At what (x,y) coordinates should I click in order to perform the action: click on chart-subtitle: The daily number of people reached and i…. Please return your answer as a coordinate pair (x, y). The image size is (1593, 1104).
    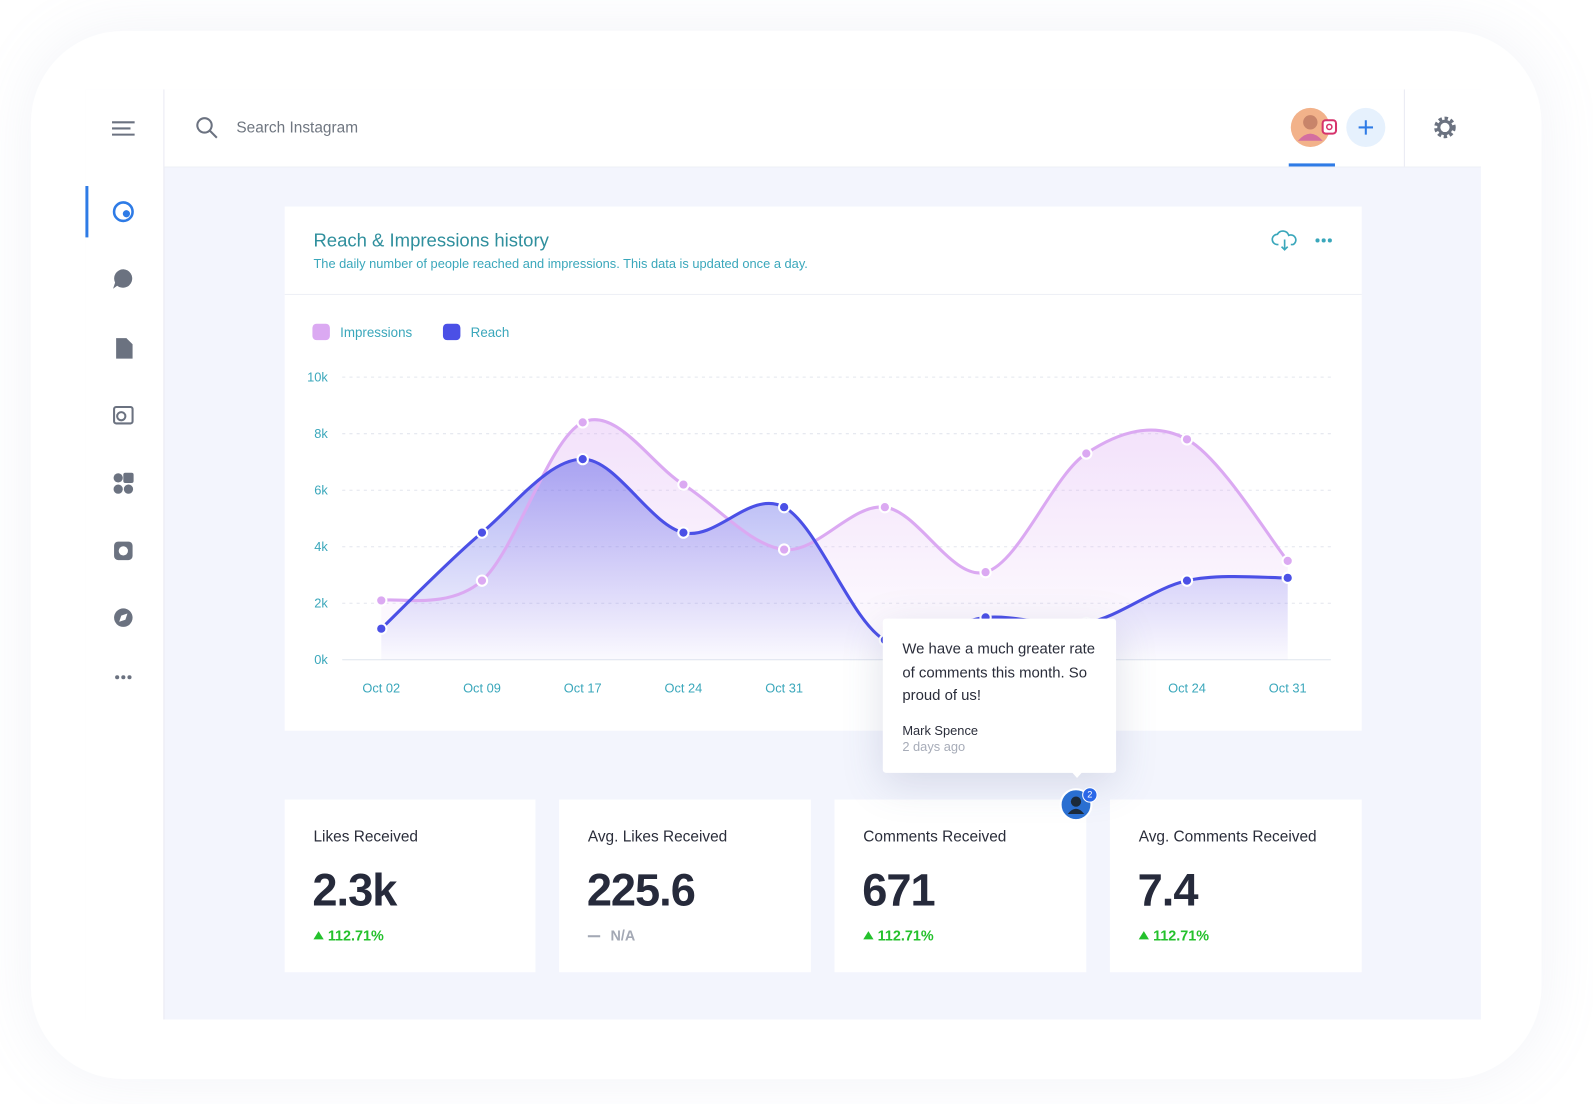
    Looking at the image, I should click on (560, 264).